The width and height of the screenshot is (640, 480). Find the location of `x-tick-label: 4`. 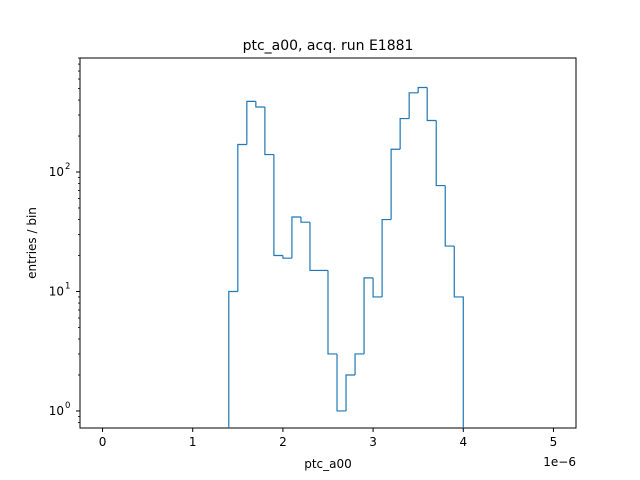

x-tick-label: 4 is located at coordinates (463, 442).